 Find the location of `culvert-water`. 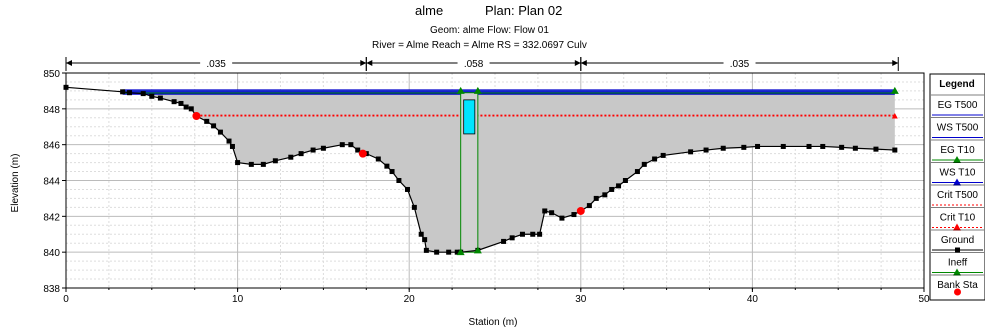

culvert-water is located at coordinates (469, 117).